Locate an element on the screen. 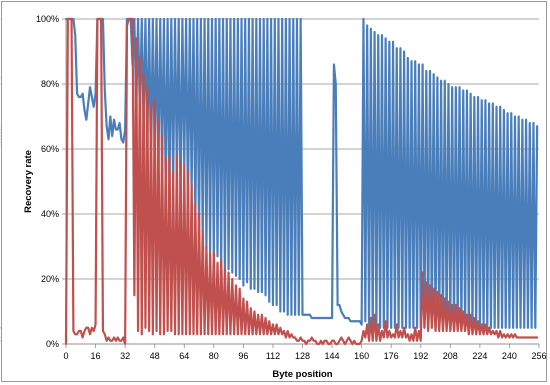  x-tick-label: 0 is located at coordinates (65, 356).